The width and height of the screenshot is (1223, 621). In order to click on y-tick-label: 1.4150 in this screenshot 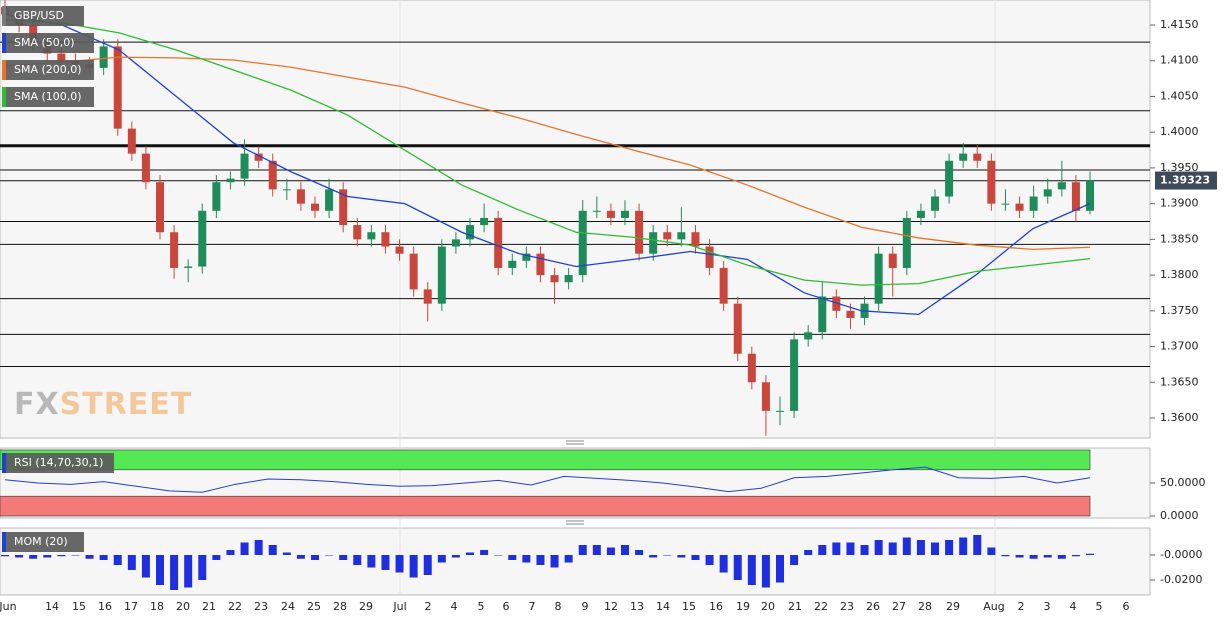, I will do `click(1179, 24)`.